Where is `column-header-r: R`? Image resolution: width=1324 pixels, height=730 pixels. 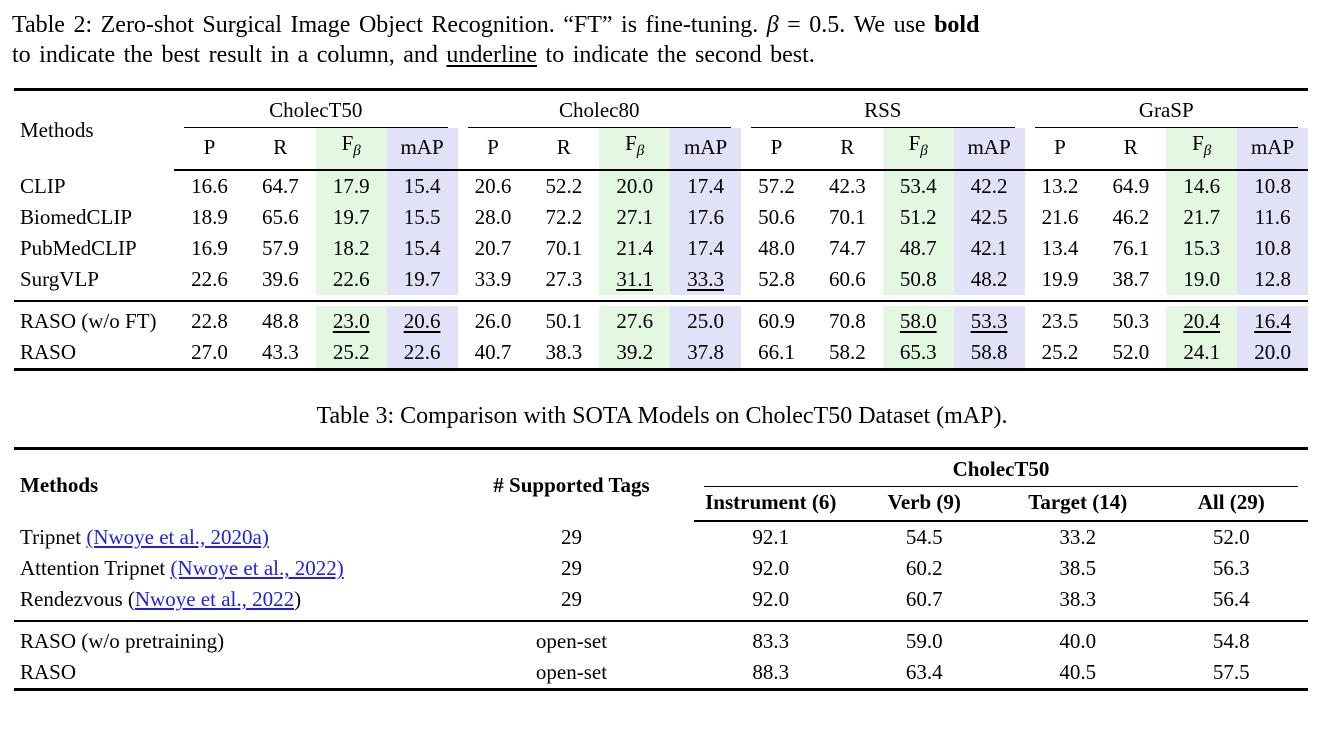 column-header-r: R is located at coordinates (1131, 150).